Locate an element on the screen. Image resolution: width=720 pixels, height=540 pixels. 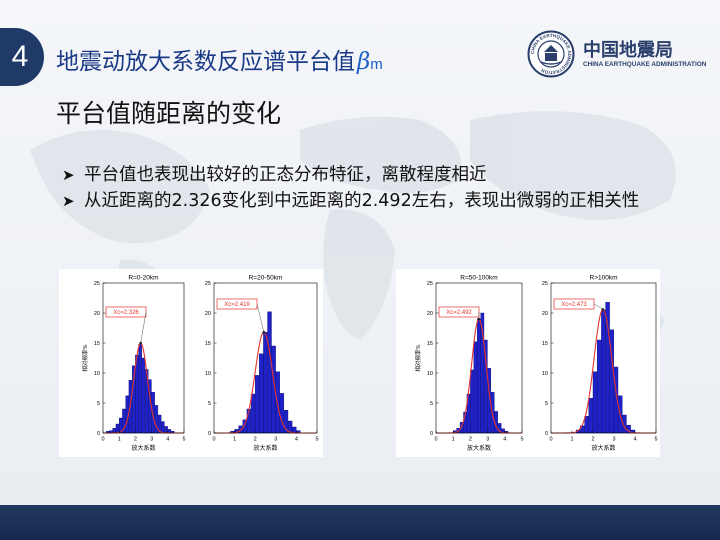
logo-name-en: CHINA EARTHQUAKE ADMINISTRATION is located at coordinates (645, 64).